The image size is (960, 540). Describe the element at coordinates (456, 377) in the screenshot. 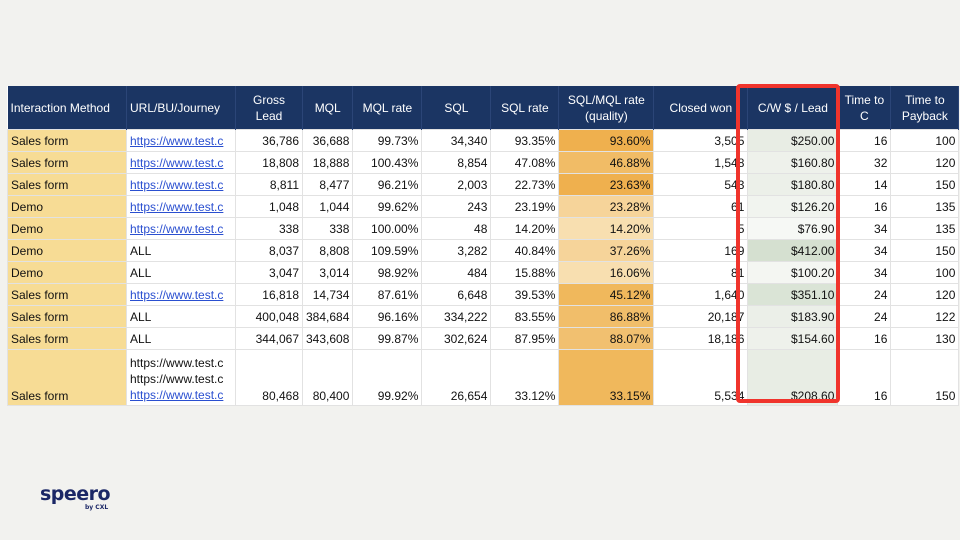

I see `sql-cell: 26,654` at that location.